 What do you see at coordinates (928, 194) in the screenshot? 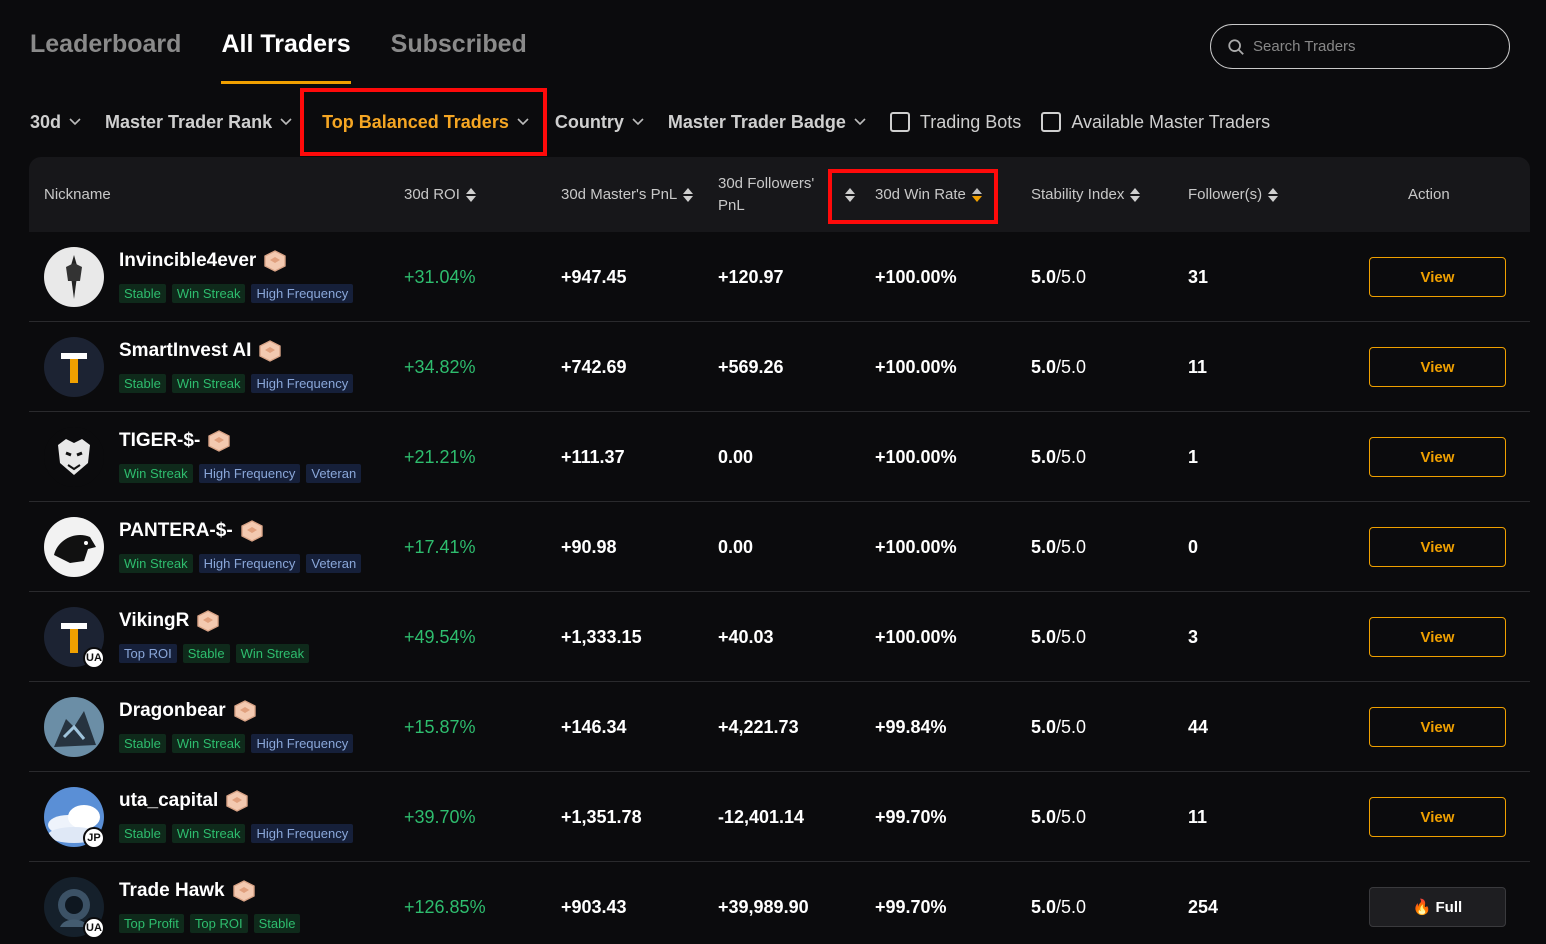
I see `col-win-rate: 30d Win Rate` at bounding box center [928, 194].